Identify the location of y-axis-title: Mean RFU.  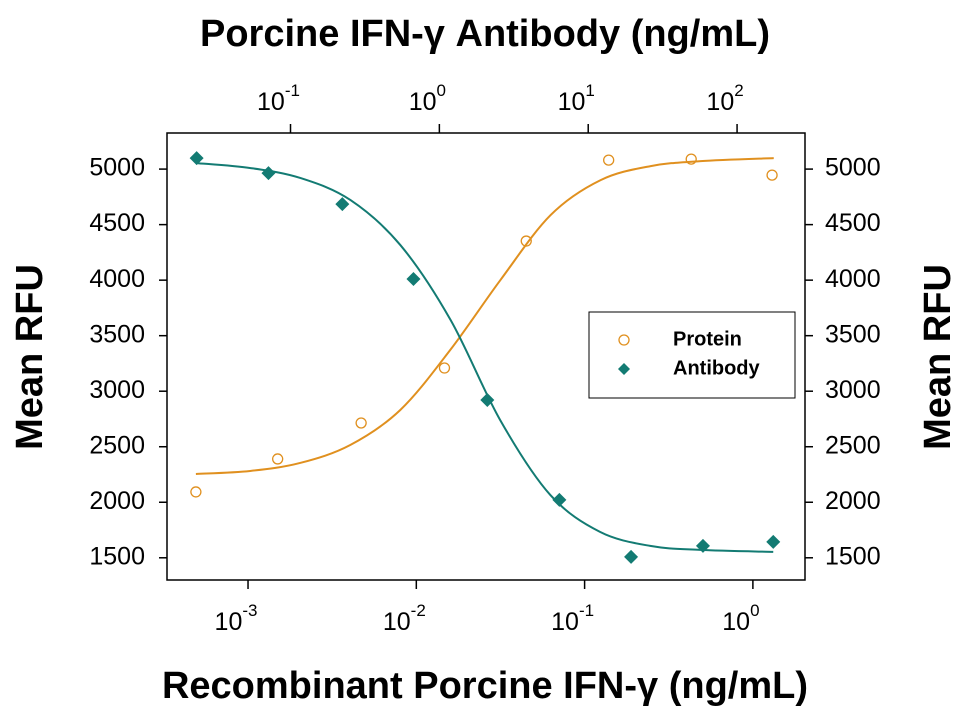
(30, 357).